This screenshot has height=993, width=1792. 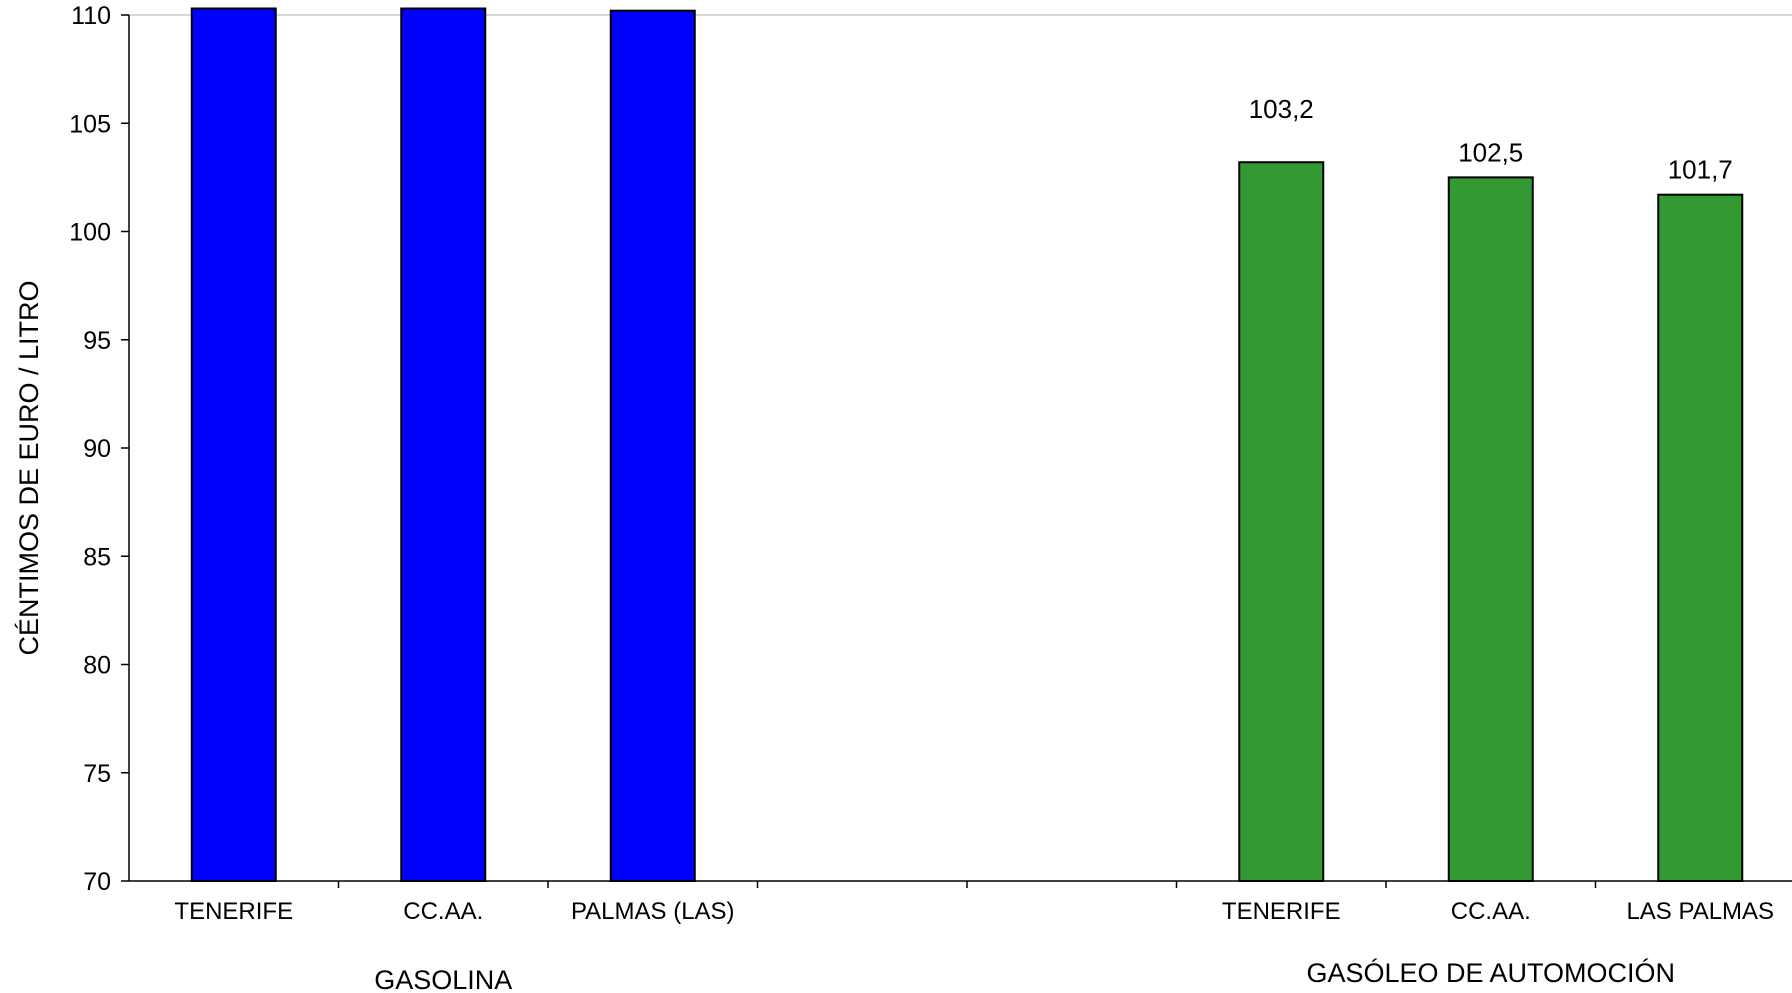 What do you see at coordinates (97, 341) in the screenshot?
I see `y-tick-label: 95` at bounding box center [97, 341].